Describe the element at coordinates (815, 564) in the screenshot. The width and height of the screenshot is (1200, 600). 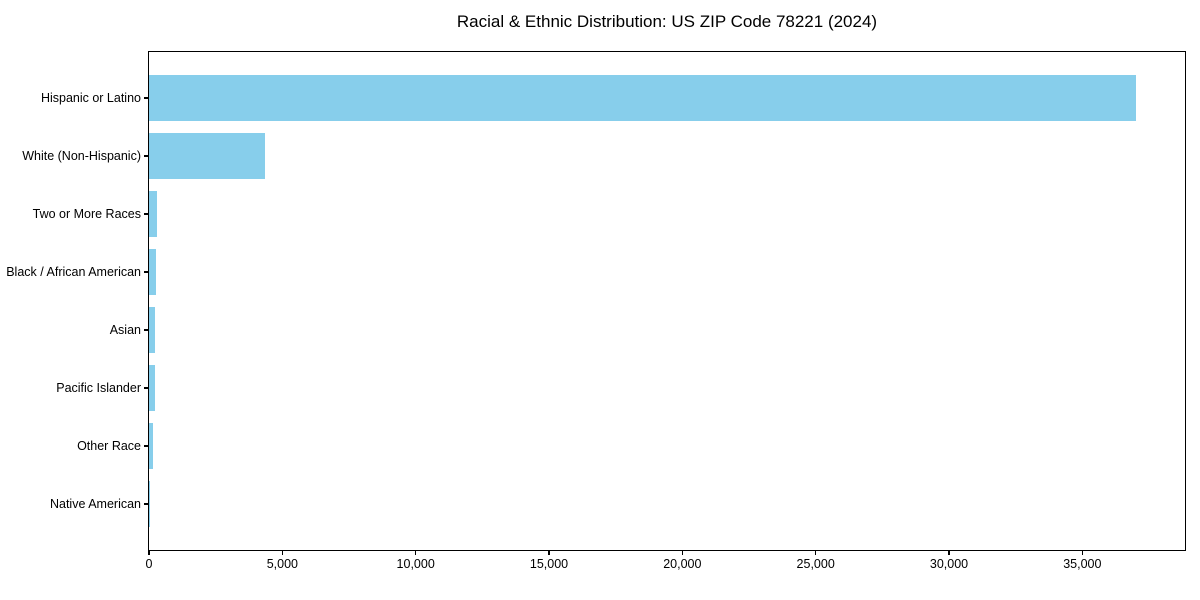
I see `x-axis-tick-label: 25,000` at that location.